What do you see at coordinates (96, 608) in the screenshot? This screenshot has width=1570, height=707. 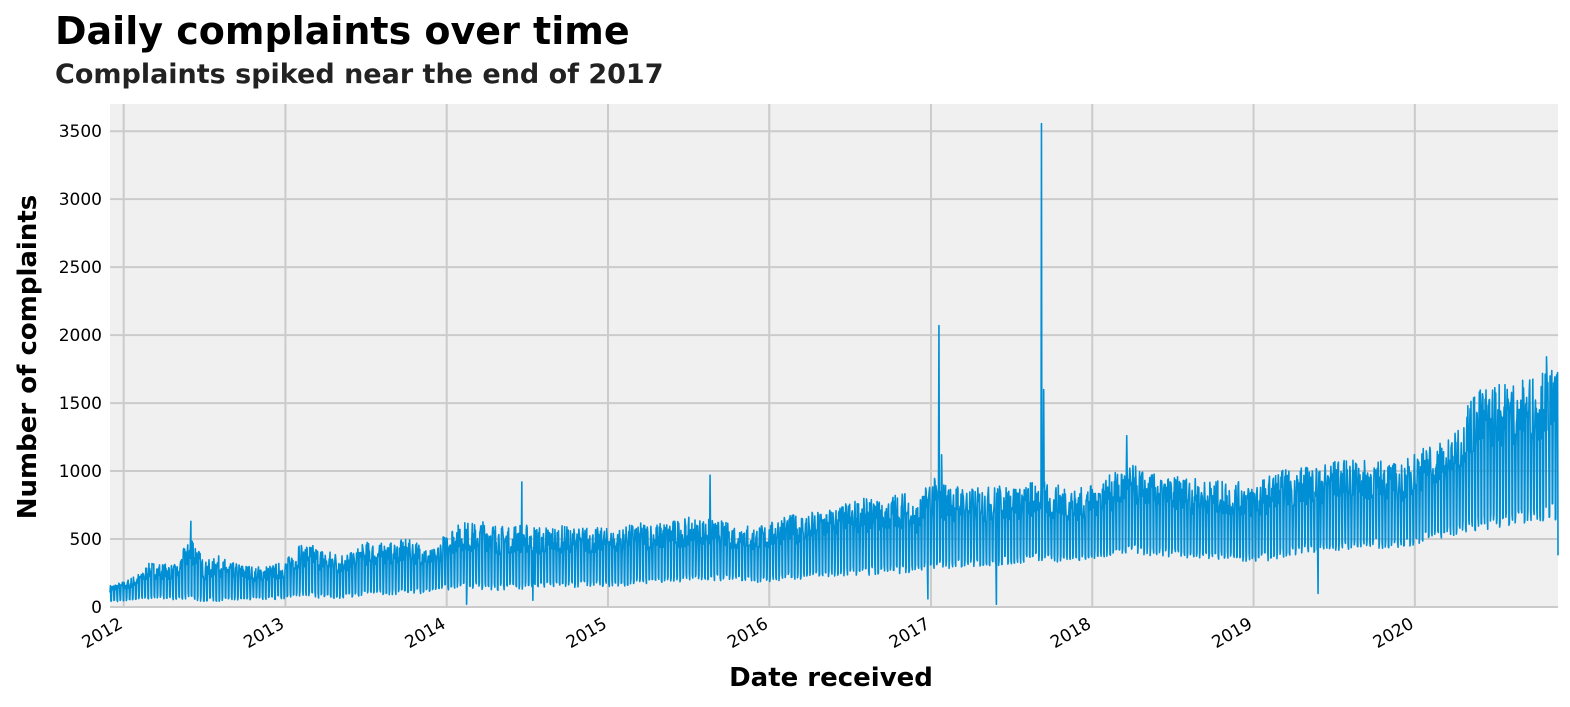 I see `y-tick-label: 0` at bounding box center [96, 608].